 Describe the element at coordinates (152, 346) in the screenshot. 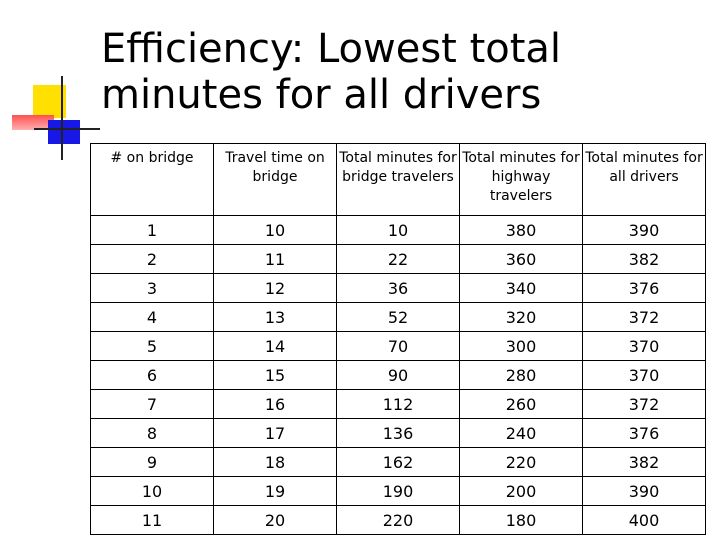

I see `table-cell: 5` at that location.